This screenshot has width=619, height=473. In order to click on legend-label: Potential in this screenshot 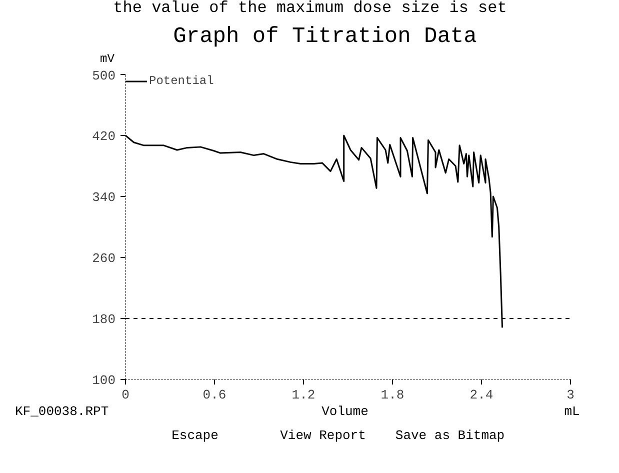, I will do `click(181, 81)`.